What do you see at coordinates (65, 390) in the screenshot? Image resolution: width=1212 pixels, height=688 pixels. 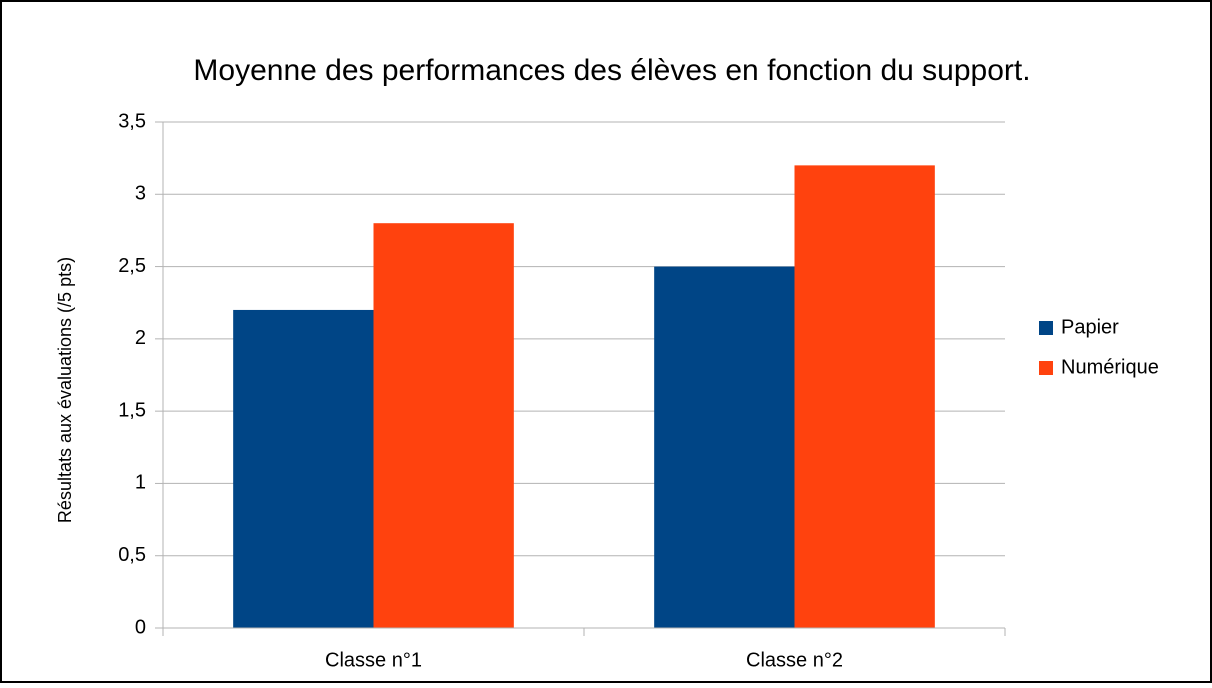 I see `y-axis-label: Résultats aux évaluations (/5 pts)` at bounding box center [65, 390].